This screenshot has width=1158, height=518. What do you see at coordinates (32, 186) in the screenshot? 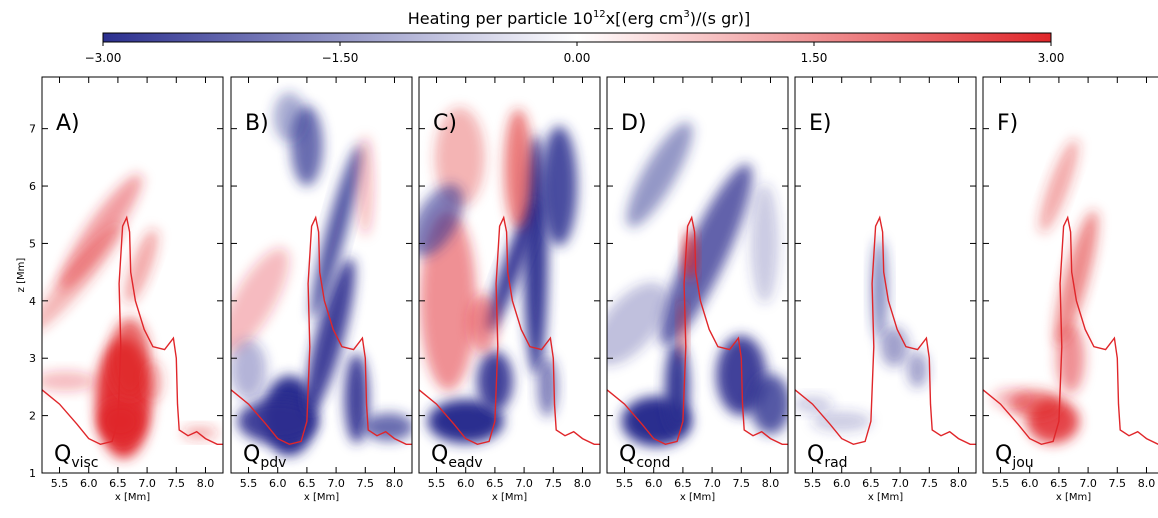
I see `y-tick-label: 6` at bounding box center [32, 186].